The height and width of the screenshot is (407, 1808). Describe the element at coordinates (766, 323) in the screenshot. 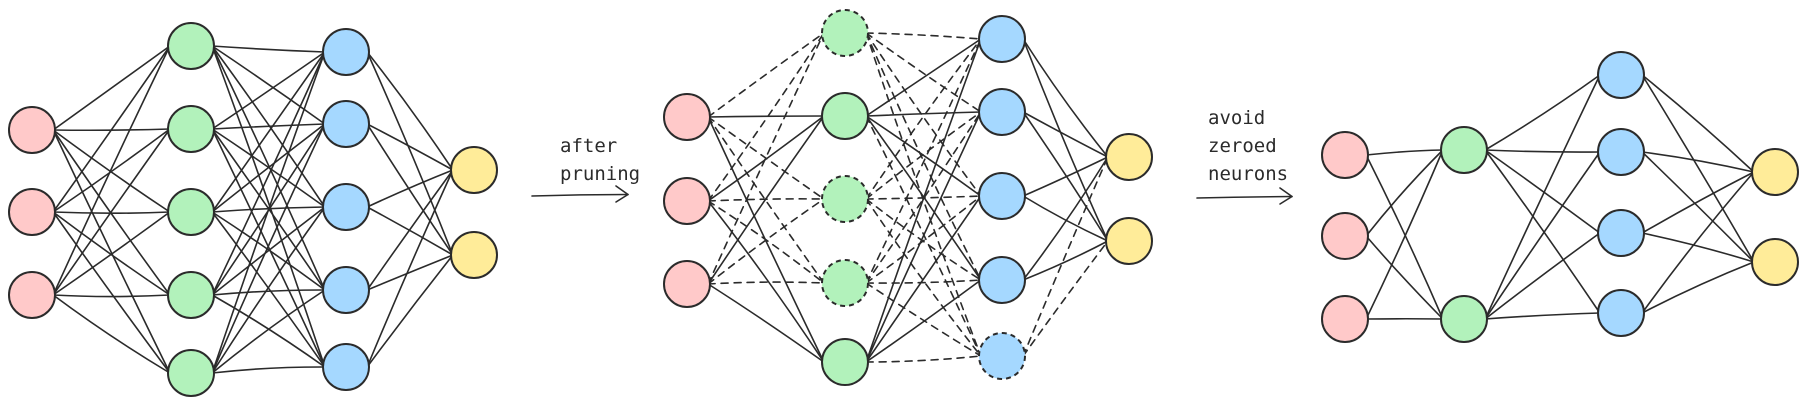

I see `connection-l0-n2-to-n4` at that location.